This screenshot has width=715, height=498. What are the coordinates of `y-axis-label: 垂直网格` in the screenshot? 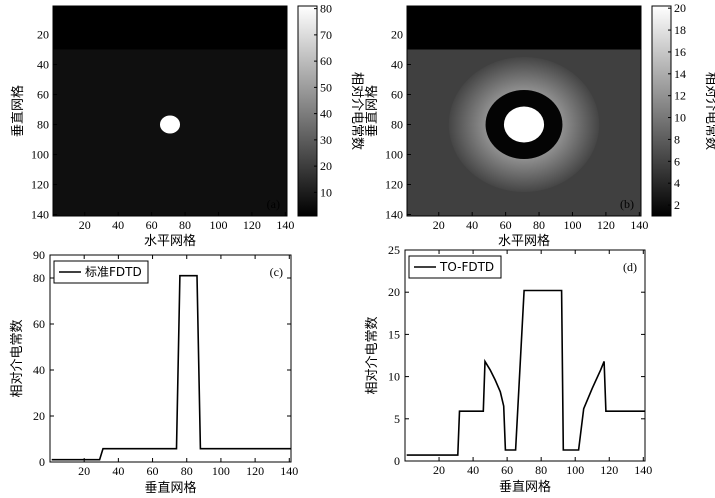 It's located at (372, 111).